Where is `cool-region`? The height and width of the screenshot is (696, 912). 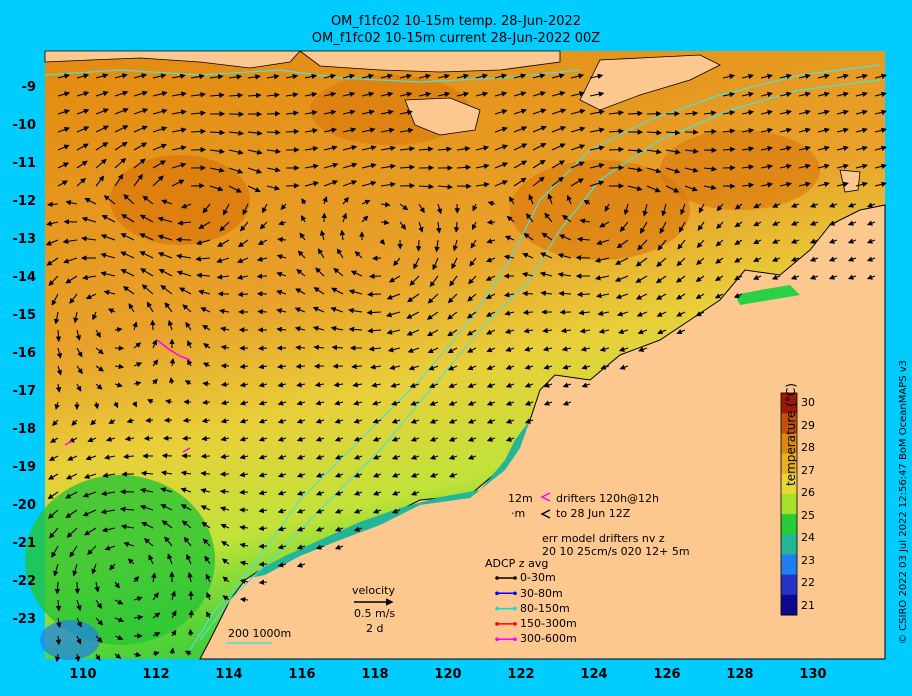 cool-region is located at coordinates (120, 560).